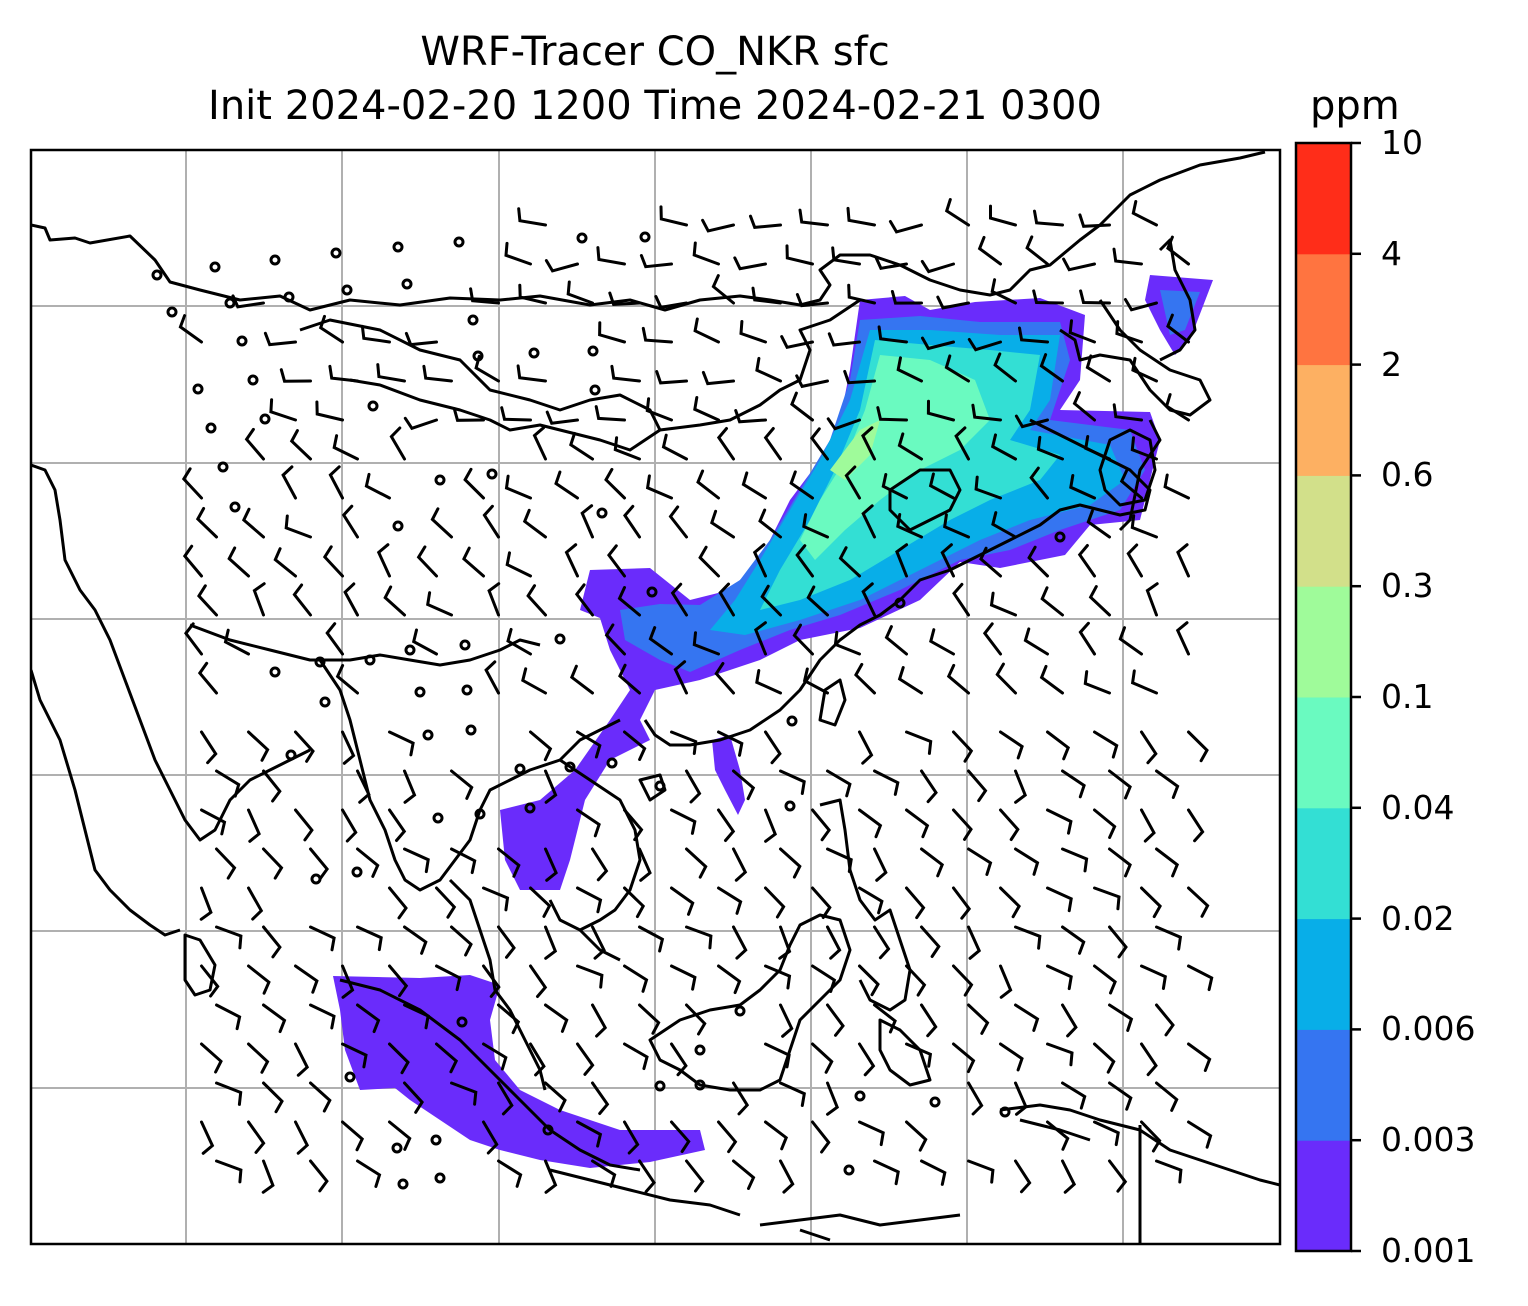  I want to click on coast-east-china, so click(897, 582).